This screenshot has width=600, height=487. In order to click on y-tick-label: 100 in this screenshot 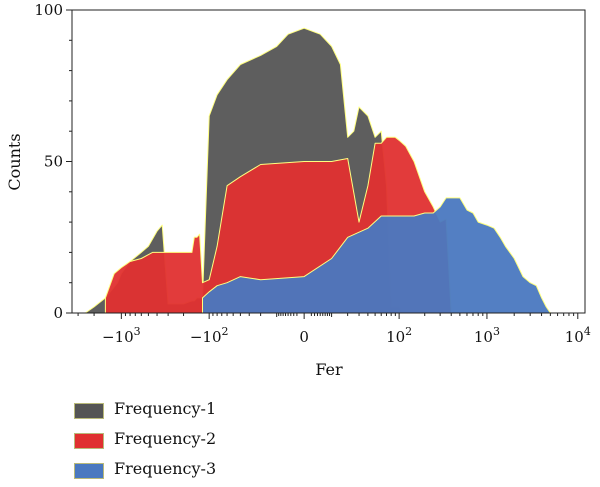, I will do `click(48, 10)`.